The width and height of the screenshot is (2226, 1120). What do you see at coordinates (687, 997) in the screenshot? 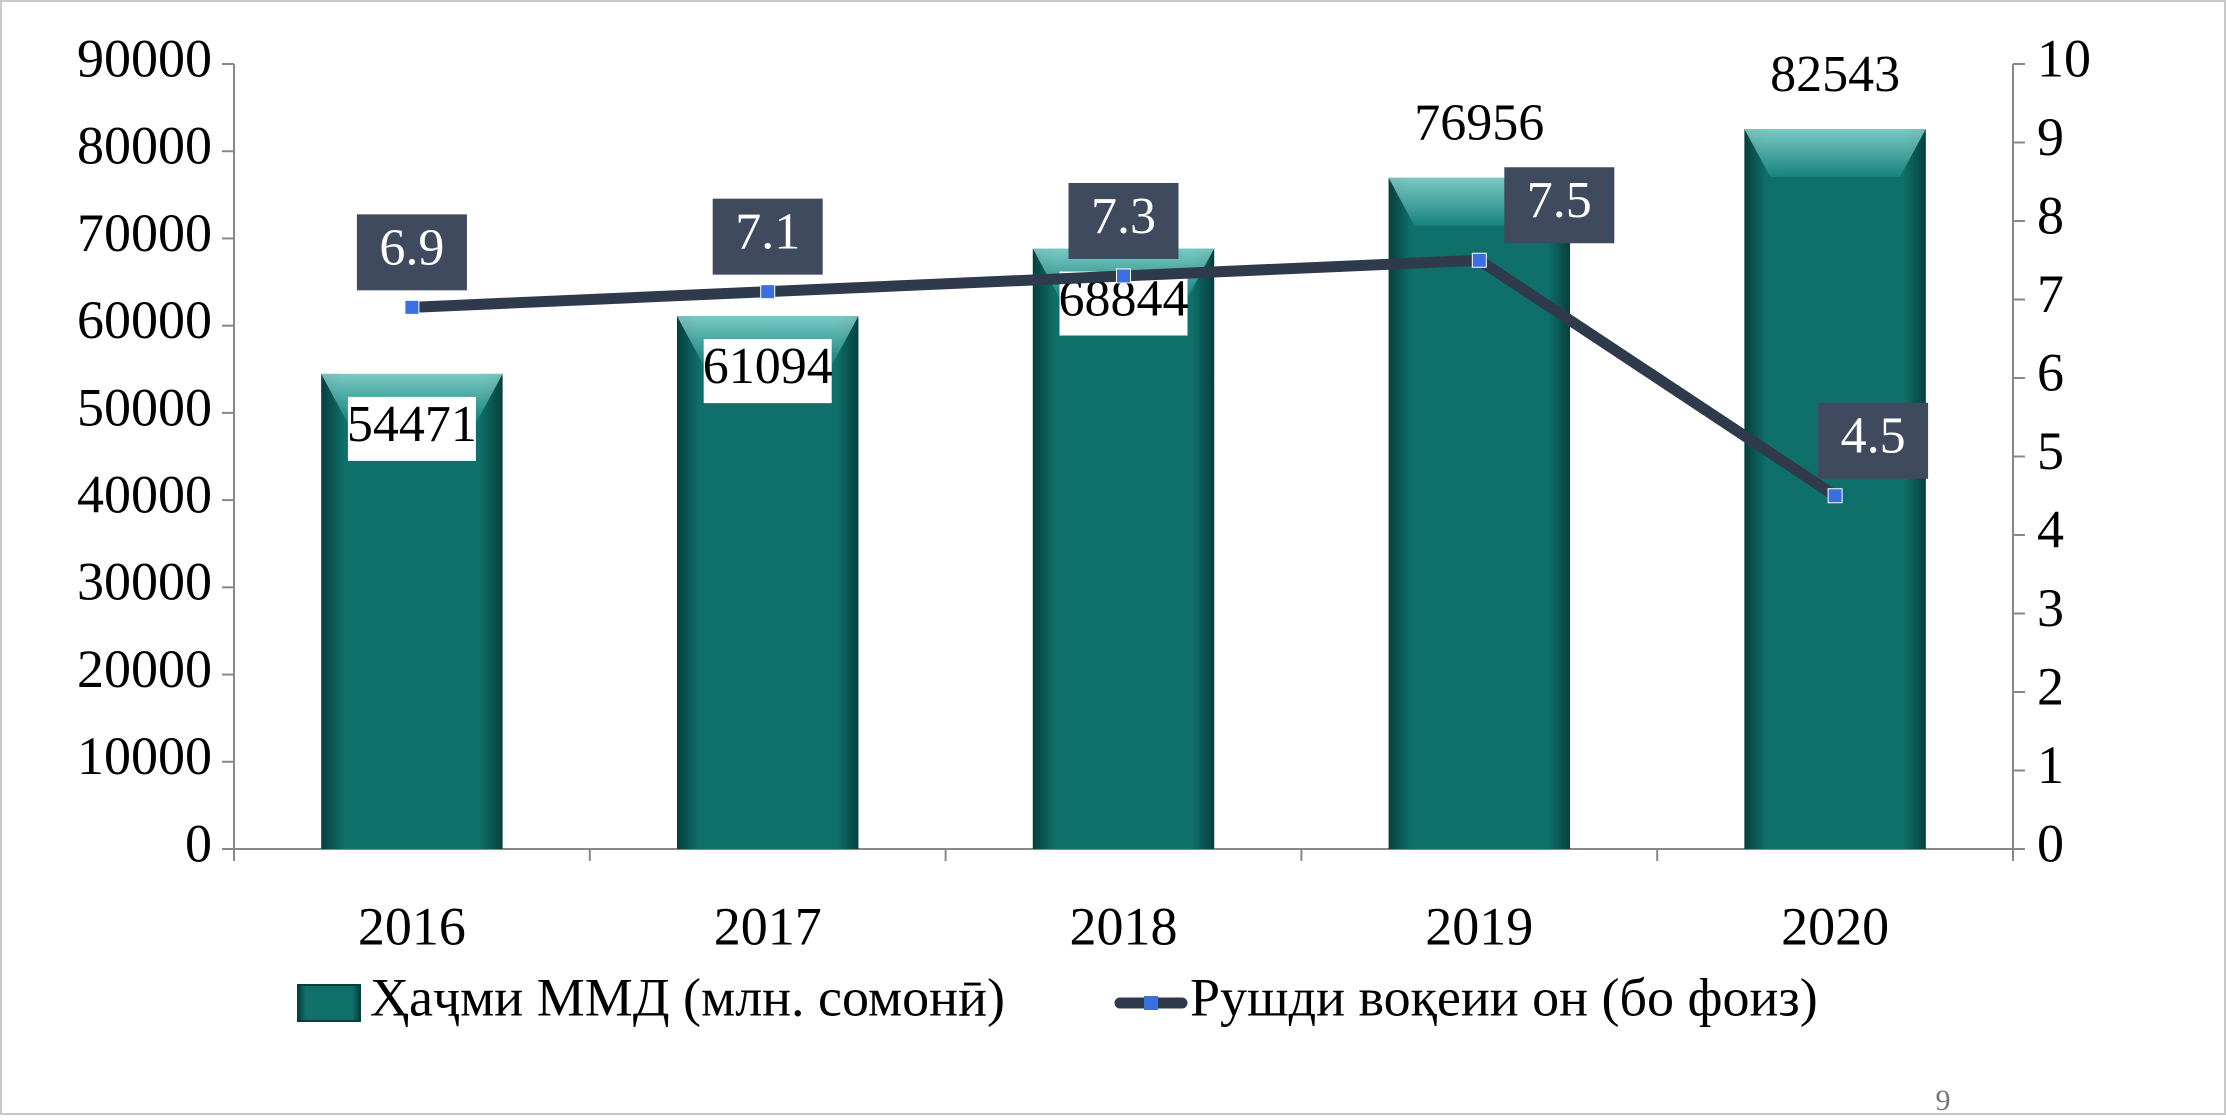
I see `legend-label: Ҳаҷми ММД (млн. сомонӣ)` at bounding box center [687, 997].